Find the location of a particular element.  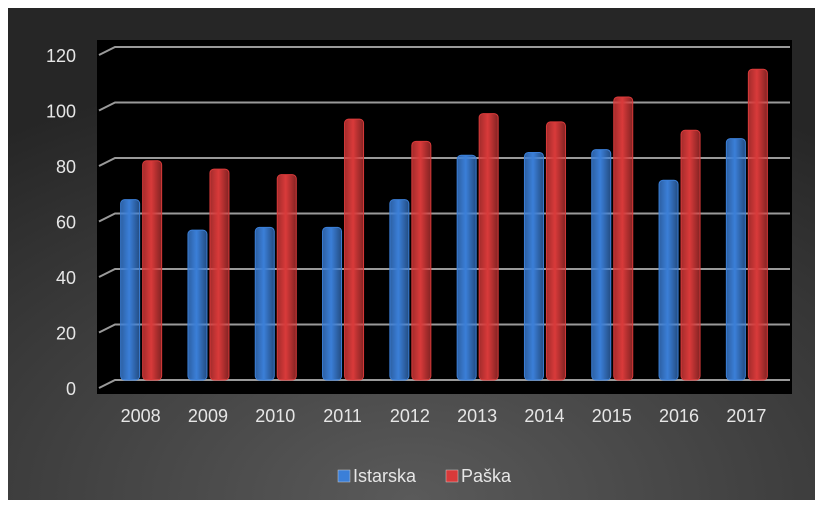

x-tick-label: 2010 is located at coordinates (275, 416).